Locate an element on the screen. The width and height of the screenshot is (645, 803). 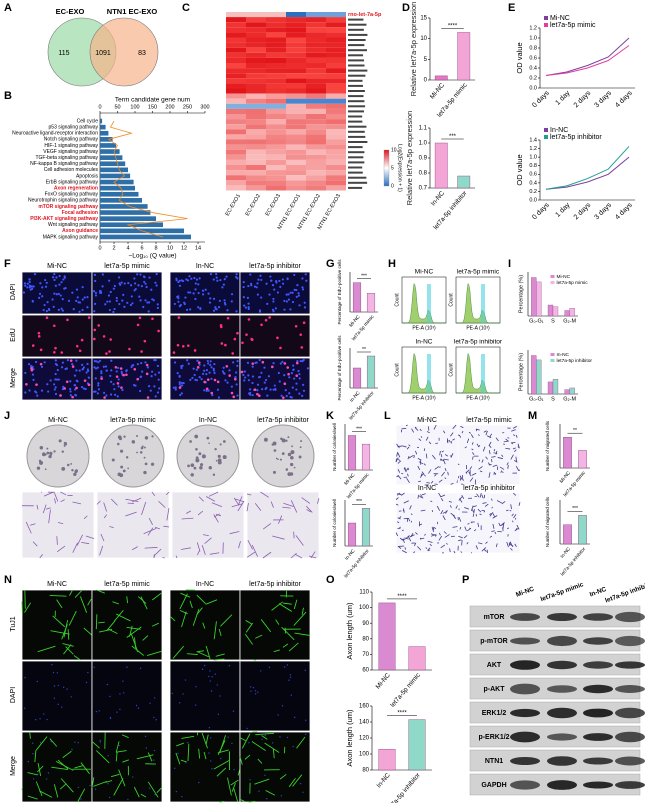
plot-title: Mi-NC is located at coordinates (424, 272).